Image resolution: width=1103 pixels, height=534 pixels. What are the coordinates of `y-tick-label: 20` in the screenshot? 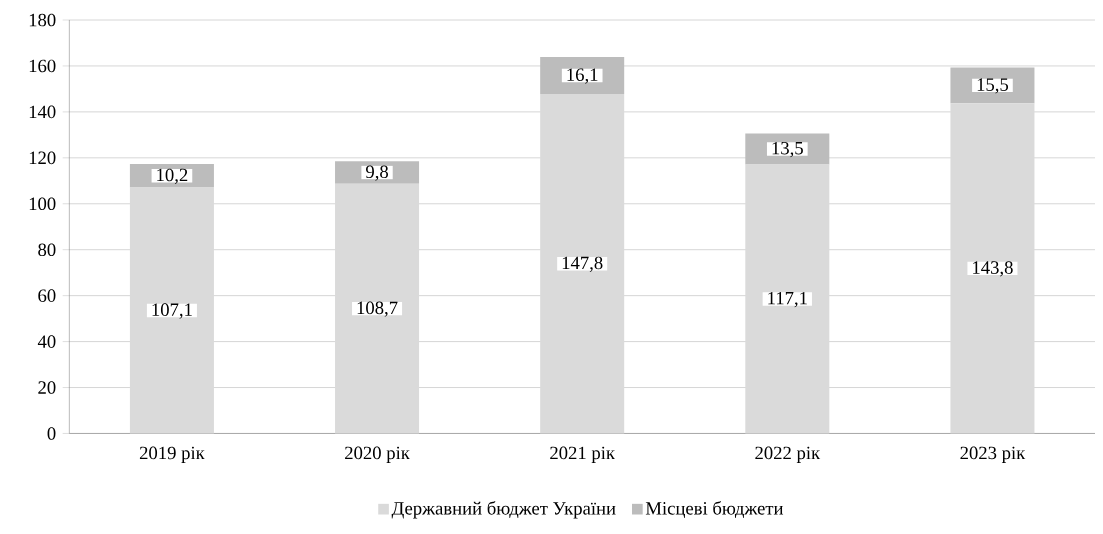 It's located at (47, 388).